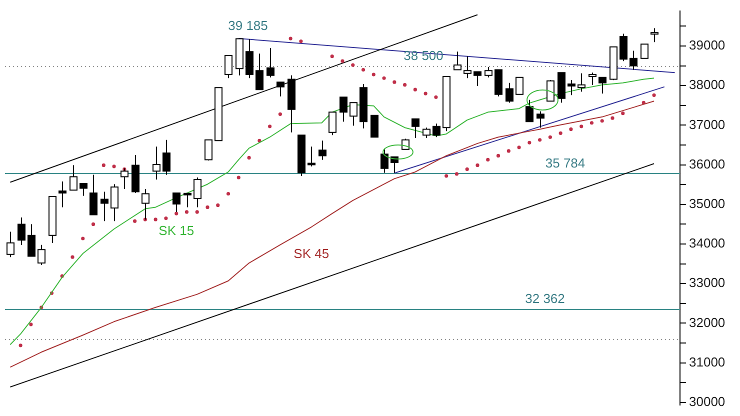  I want to click on annotation: 39 185, so click(248, 25).